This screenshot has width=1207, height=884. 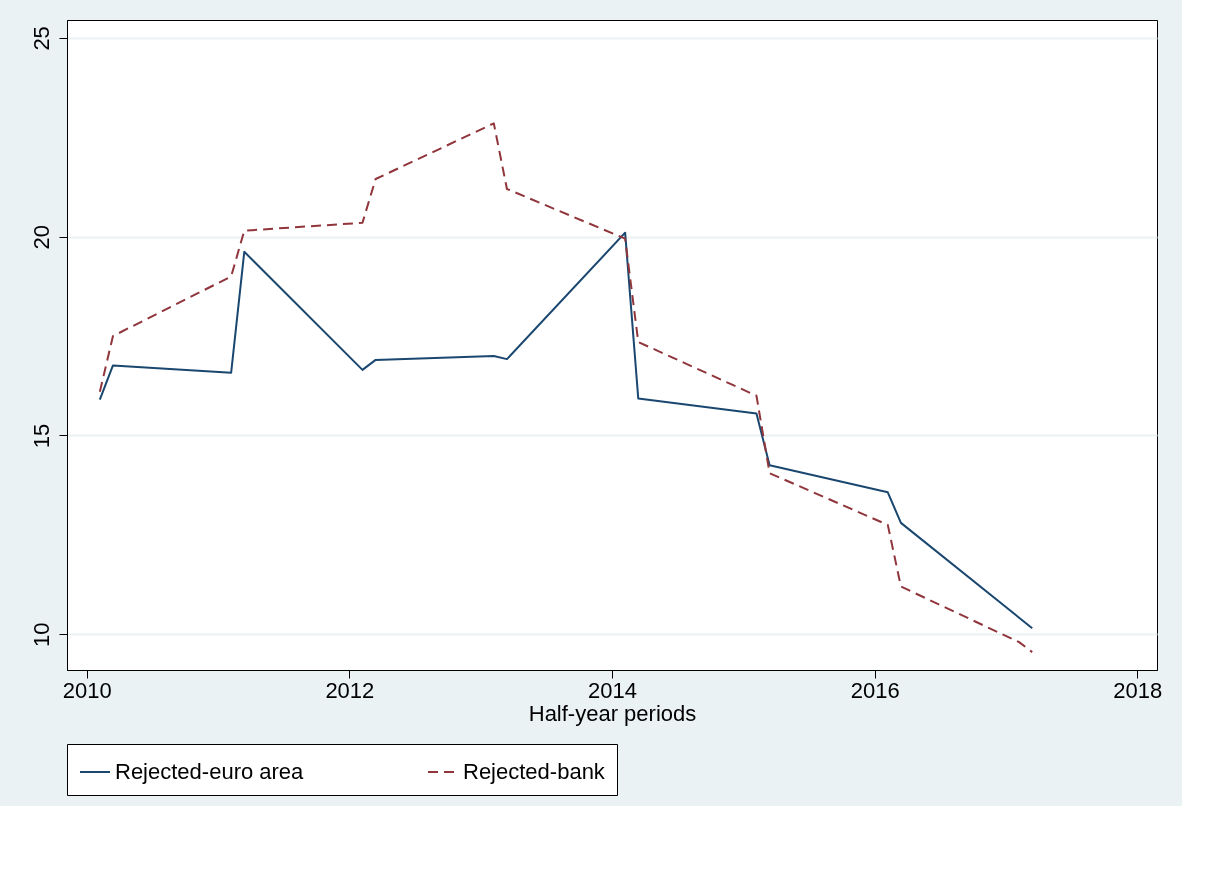 I want to click on y-tick-label: 25, so click(x=41, y=38).